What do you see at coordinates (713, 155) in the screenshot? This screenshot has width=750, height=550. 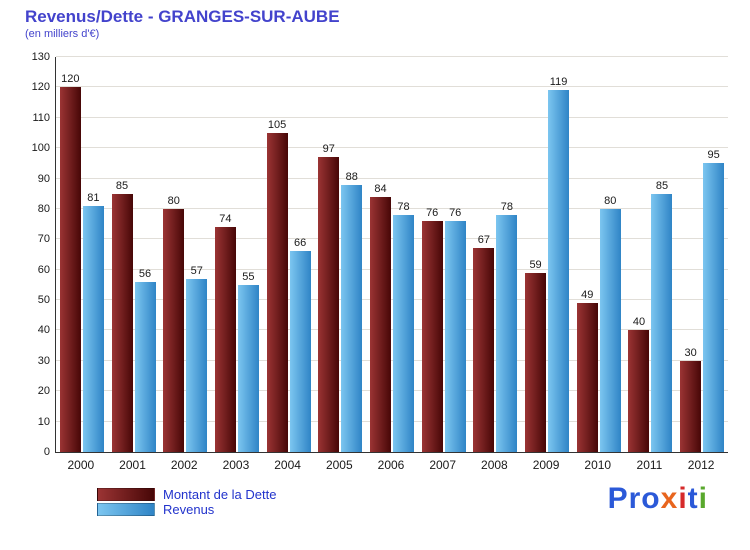 I see `bar-value-label: 95` at bounding box center [713, 155].